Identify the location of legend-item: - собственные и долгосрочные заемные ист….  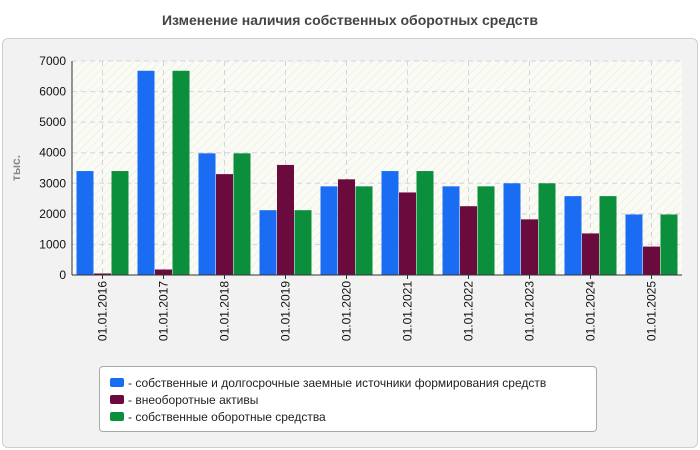
(348, 382).